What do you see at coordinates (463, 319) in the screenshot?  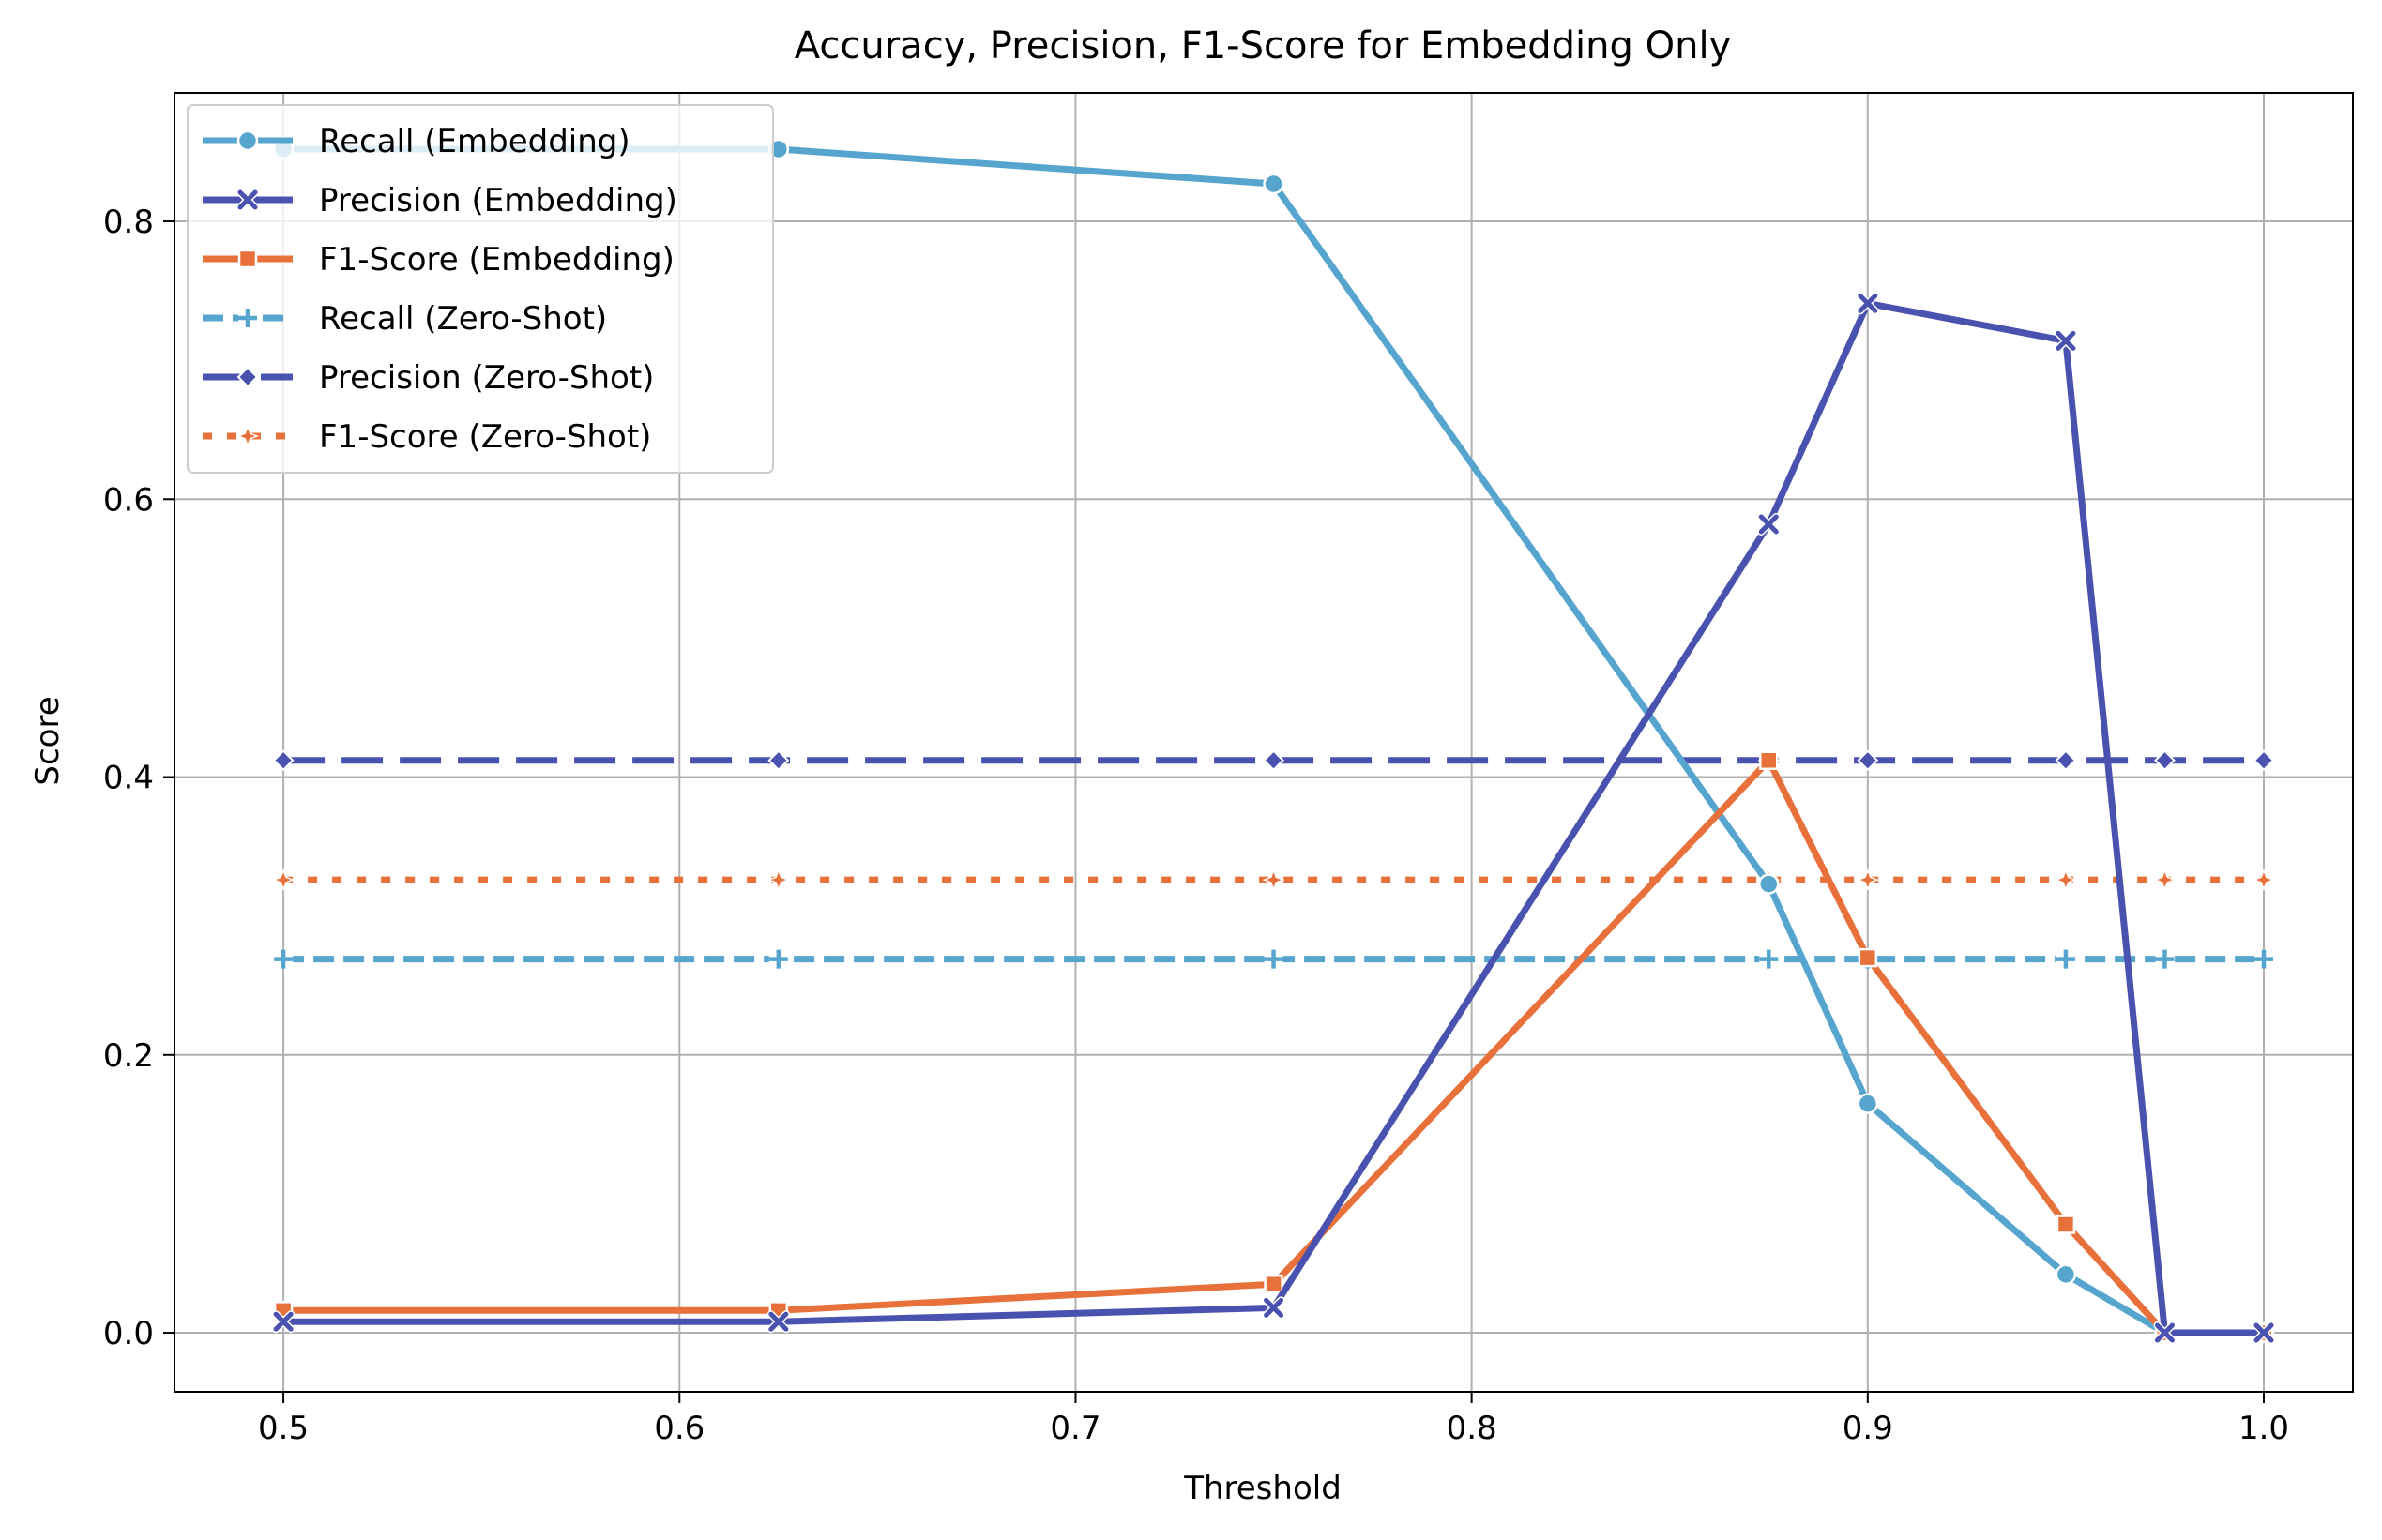 I see `legend-label: Recall (Zero-Shot)` at bounding box center [463, 319].